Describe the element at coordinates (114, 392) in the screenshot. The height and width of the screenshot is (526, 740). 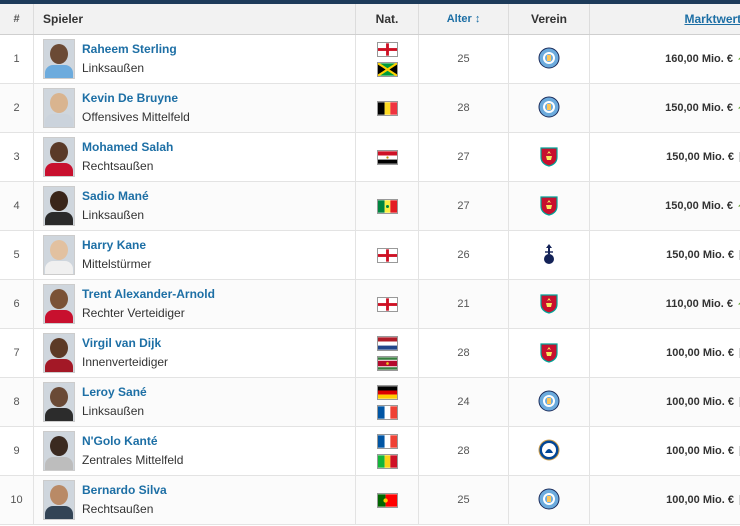
I see `player-name-link: Leroy Sané` at that location.